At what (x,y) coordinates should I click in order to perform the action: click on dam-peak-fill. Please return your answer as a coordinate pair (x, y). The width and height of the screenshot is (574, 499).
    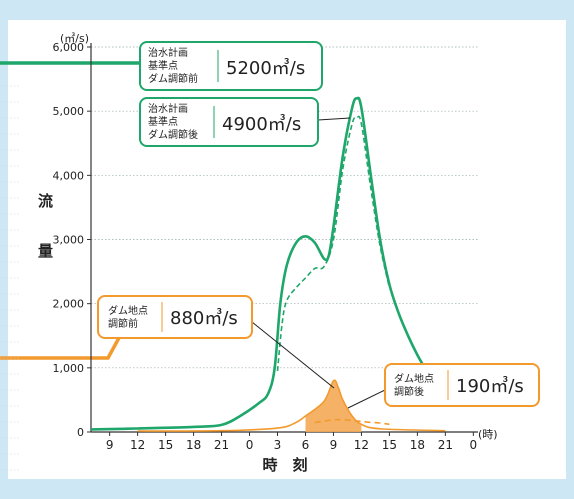
    Looking at the image, I should click on (333, 406).